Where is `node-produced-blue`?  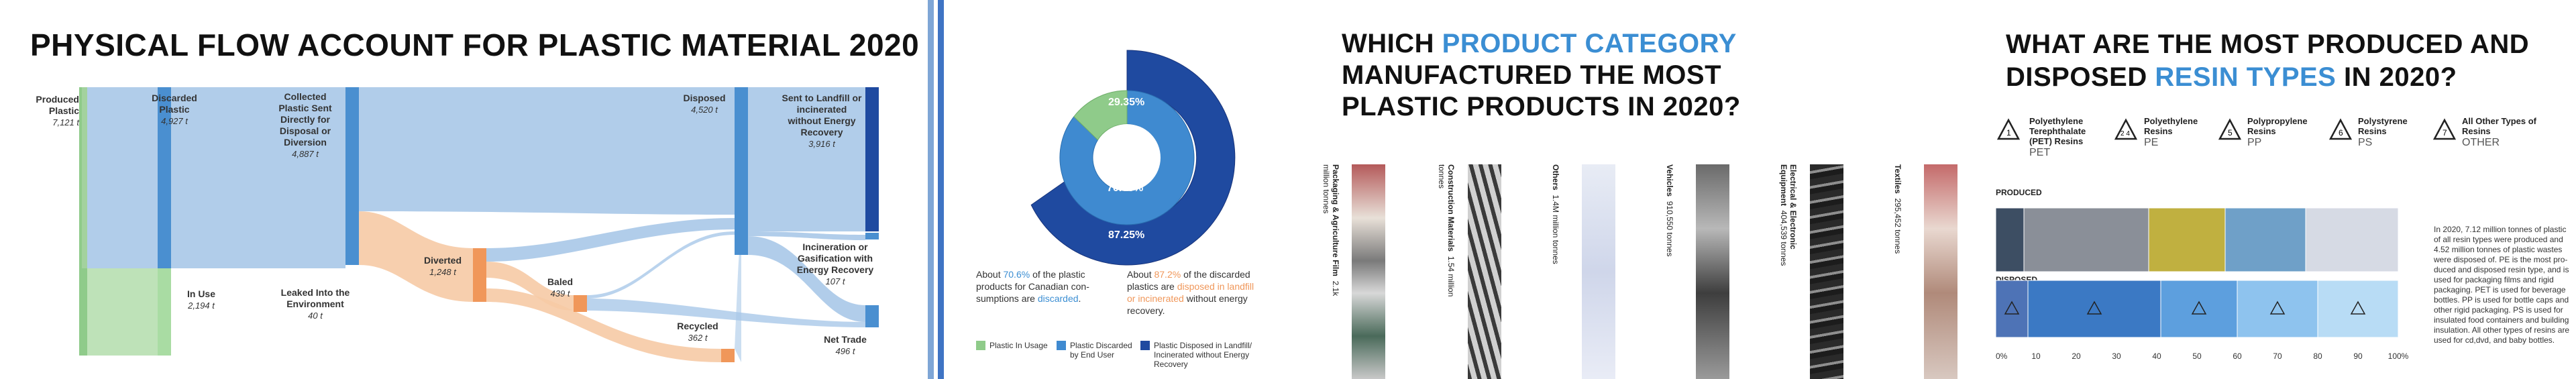
node-produced-blue is located at coordinates (84, 177).